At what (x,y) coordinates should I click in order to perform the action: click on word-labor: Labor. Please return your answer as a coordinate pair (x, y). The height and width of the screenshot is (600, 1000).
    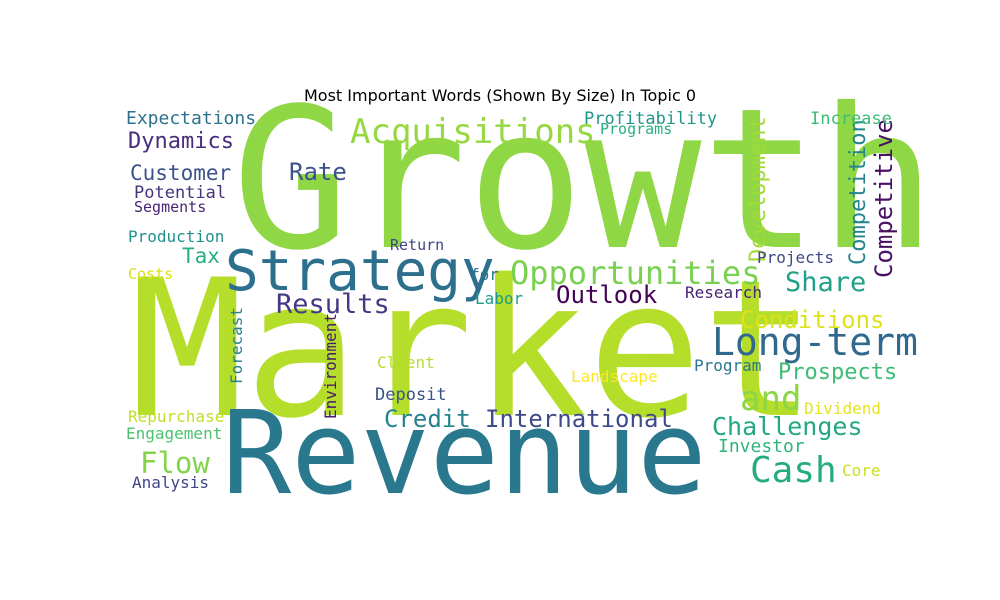
    Looking at the image, I should click on (499, 298).